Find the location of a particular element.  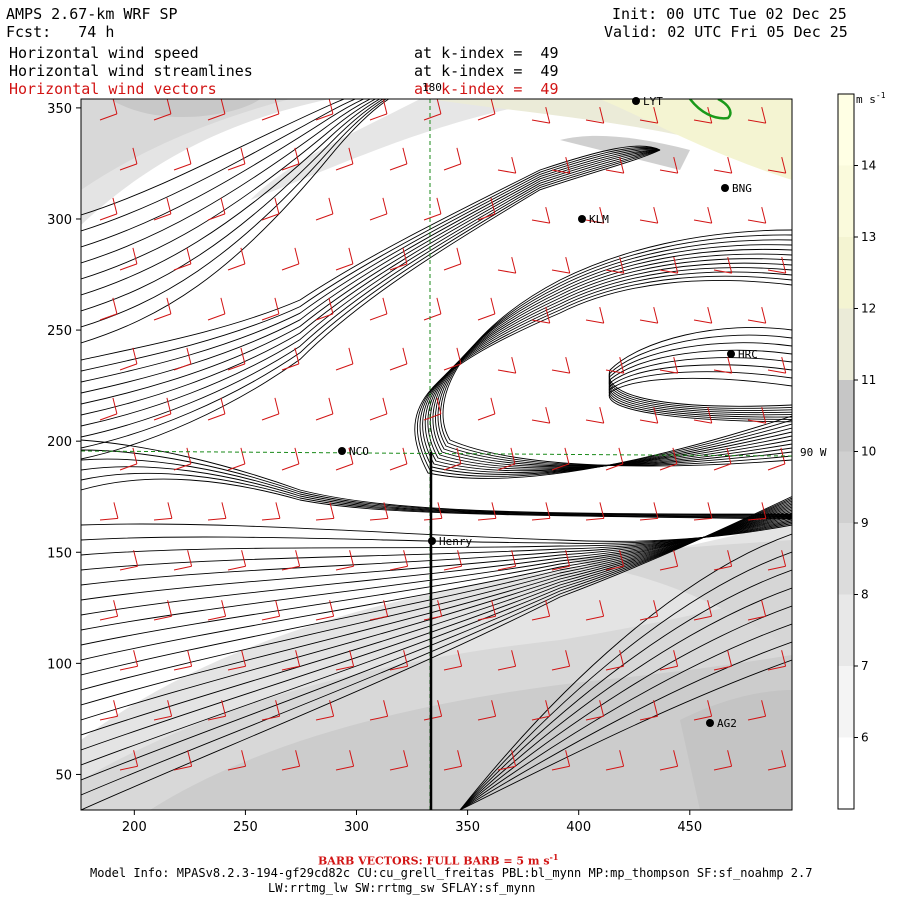

colorbar-tick-label: 7 is located at coordinates (865, 666).